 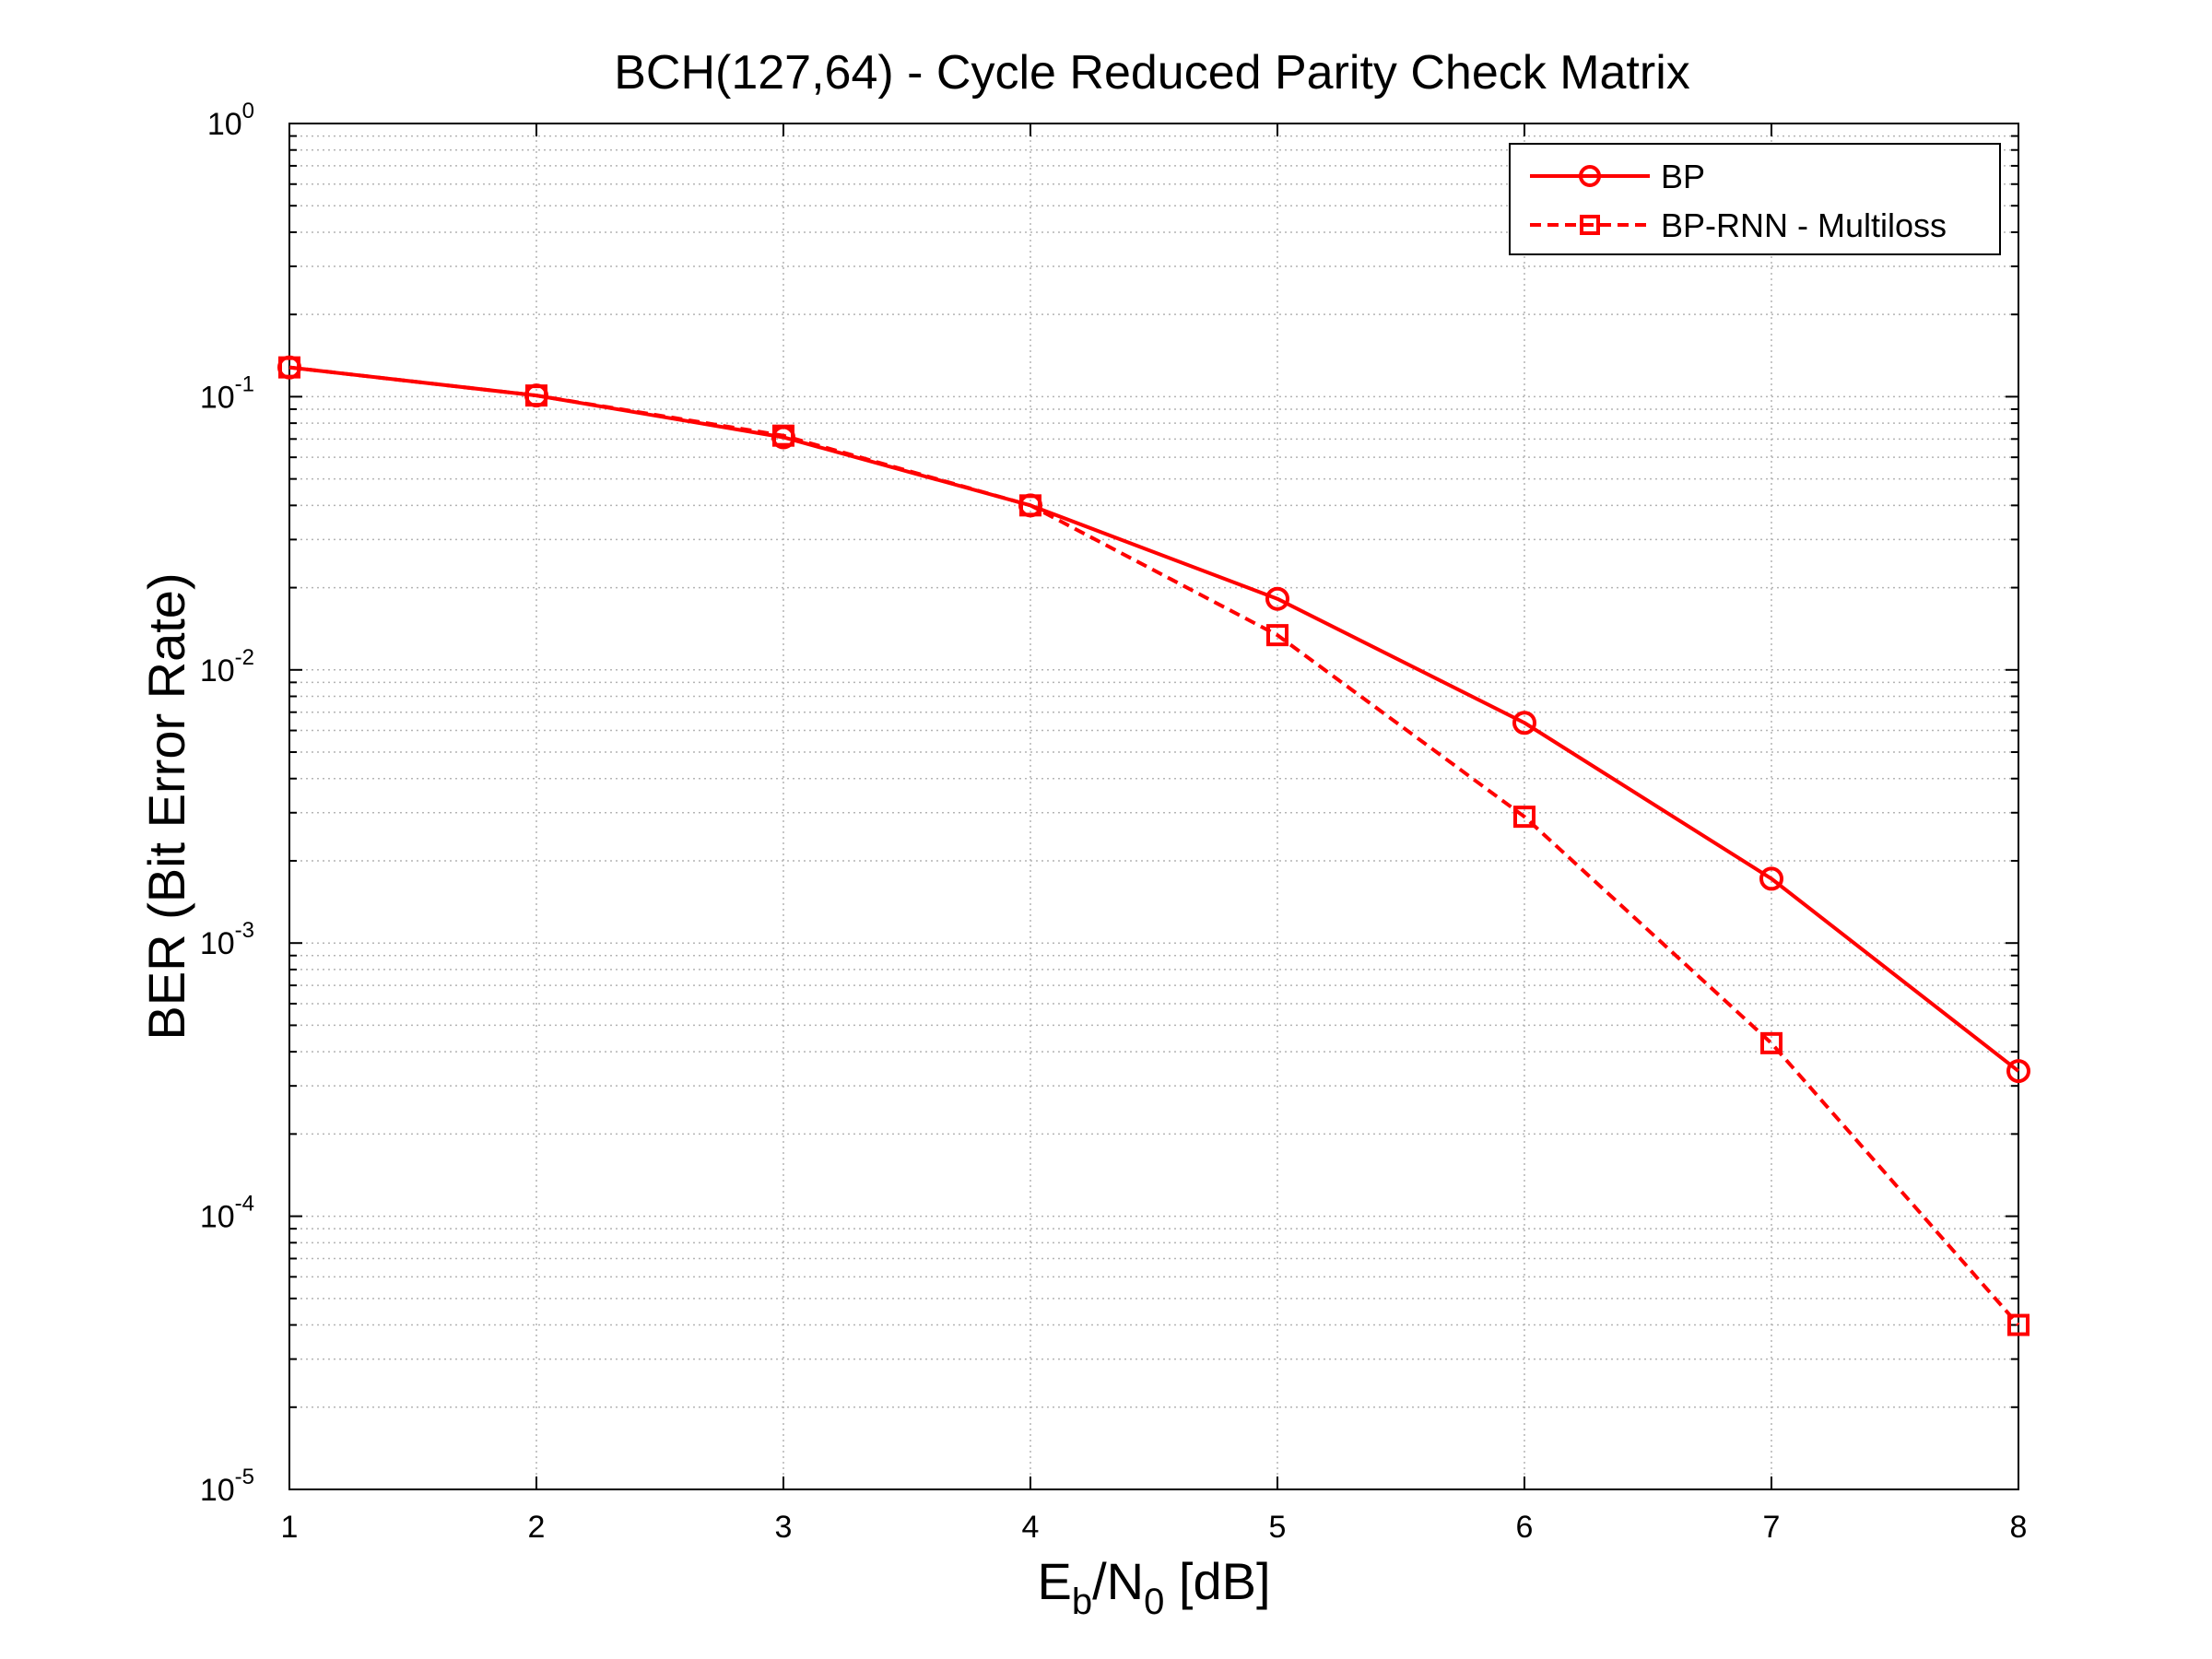 What do you see at coordinates (1590, 176) in the screenshot?
I see `legend-marker-bp` at bounding box center [1590, 176].